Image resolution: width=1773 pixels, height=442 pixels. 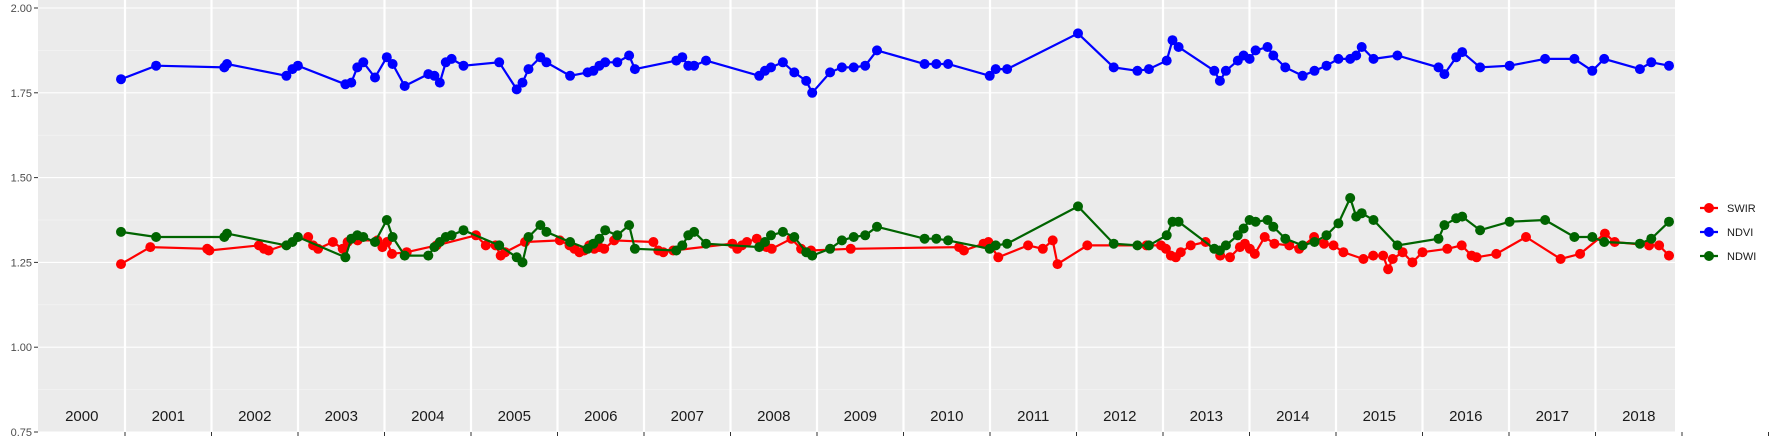 What do you see at coordinates (427, 416) in the screenshot?
I see `year-label: 2004` at bounding box center [427, 416].